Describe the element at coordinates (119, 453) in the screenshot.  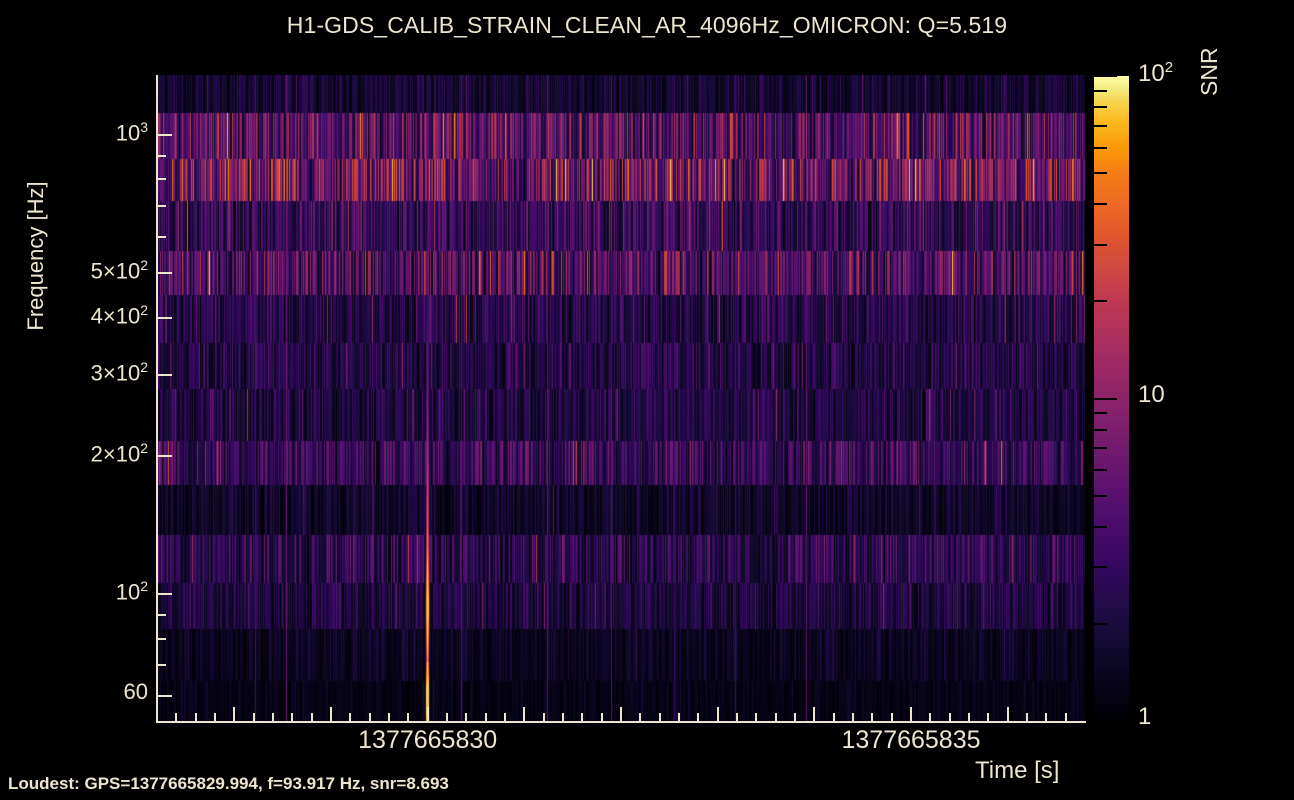
I see `y-axis-tick-label: 2×10²` at that location.